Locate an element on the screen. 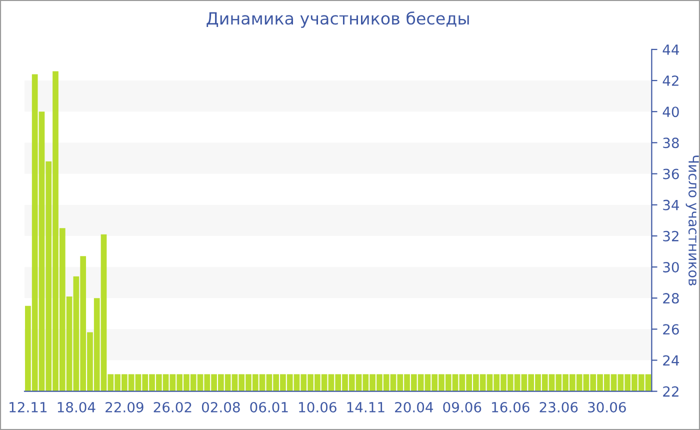 Image resolution: width=700 pixels, height=430 pixels. y-axis-title: Число участников is located at coordinates (692, 221).